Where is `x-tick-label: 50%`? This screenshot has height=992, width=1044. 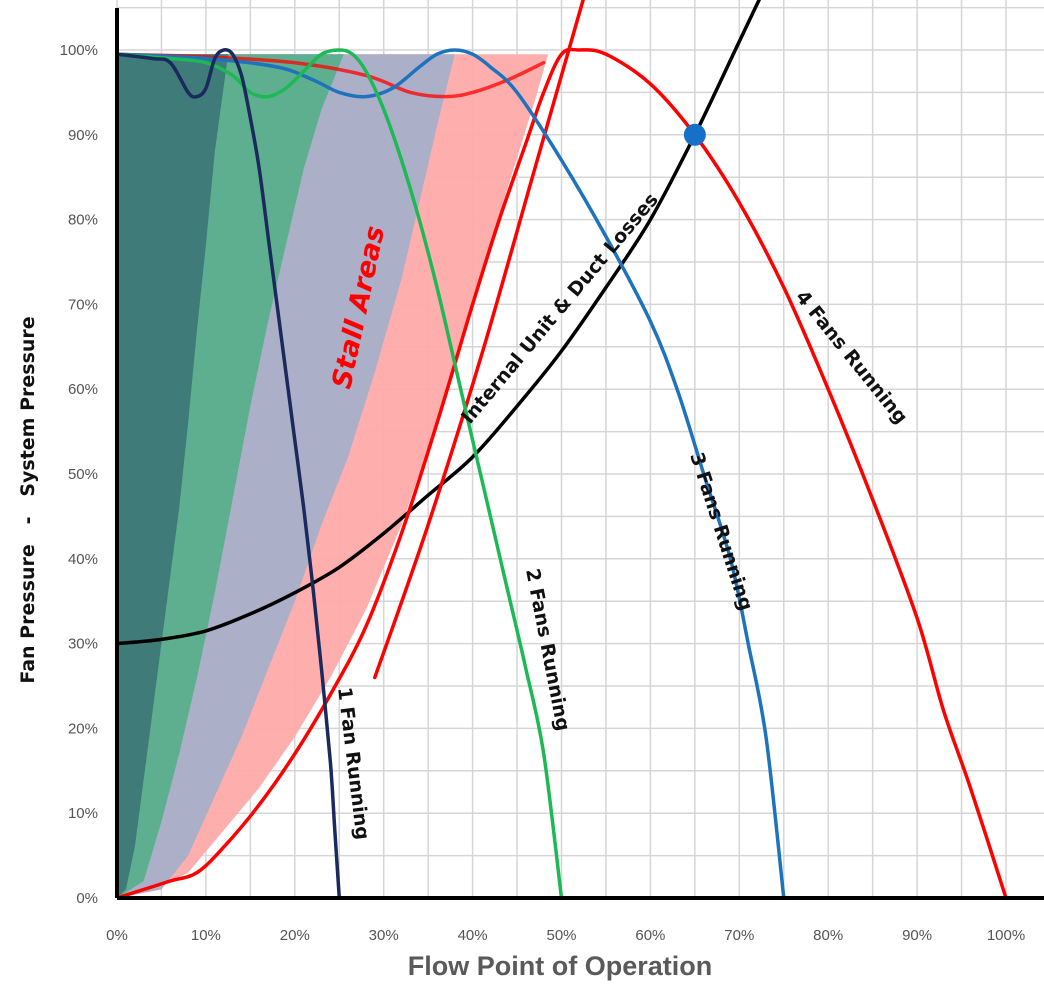 x-tick-label: 50% is located at coordinates (561, 935).